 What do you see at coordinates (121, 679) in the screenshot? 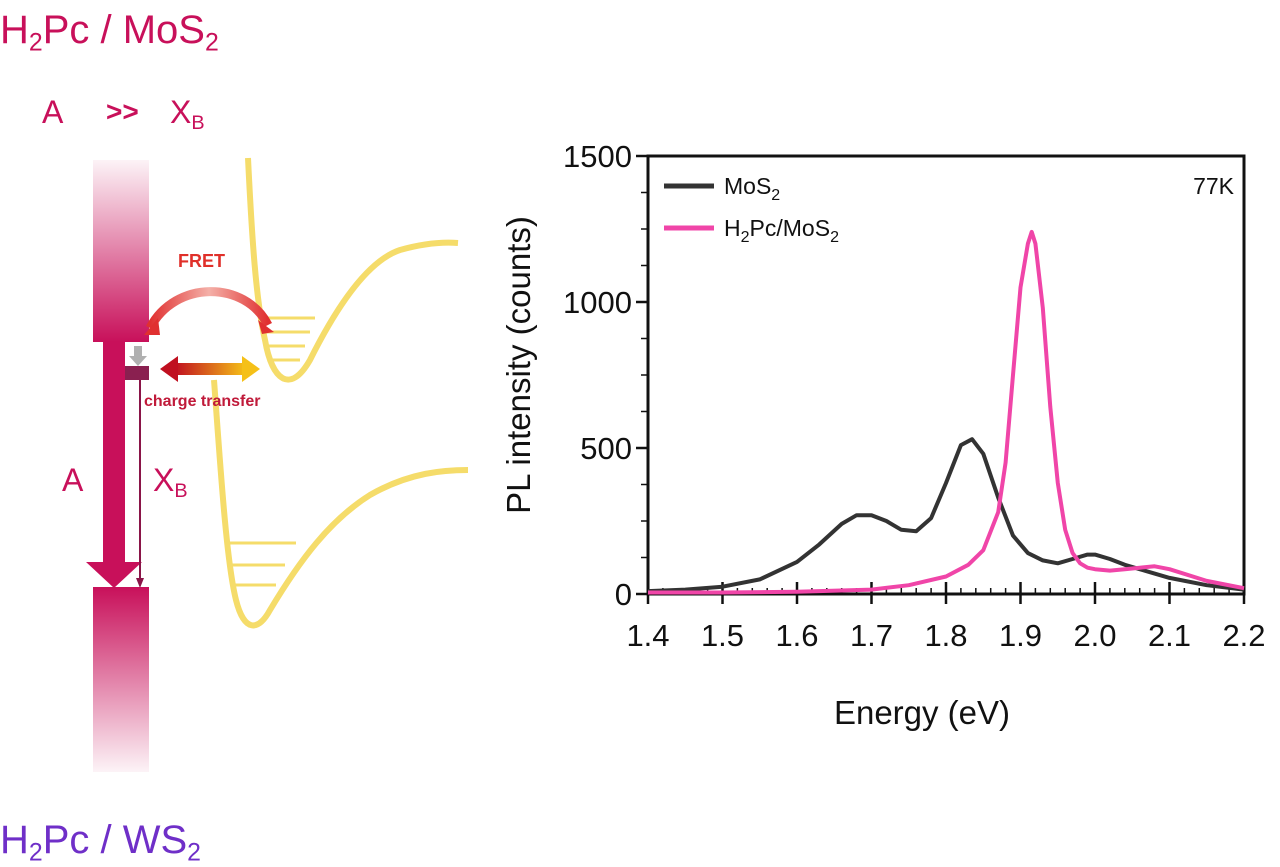
I see `donor-ground-band` at bounding box center [121, 679].